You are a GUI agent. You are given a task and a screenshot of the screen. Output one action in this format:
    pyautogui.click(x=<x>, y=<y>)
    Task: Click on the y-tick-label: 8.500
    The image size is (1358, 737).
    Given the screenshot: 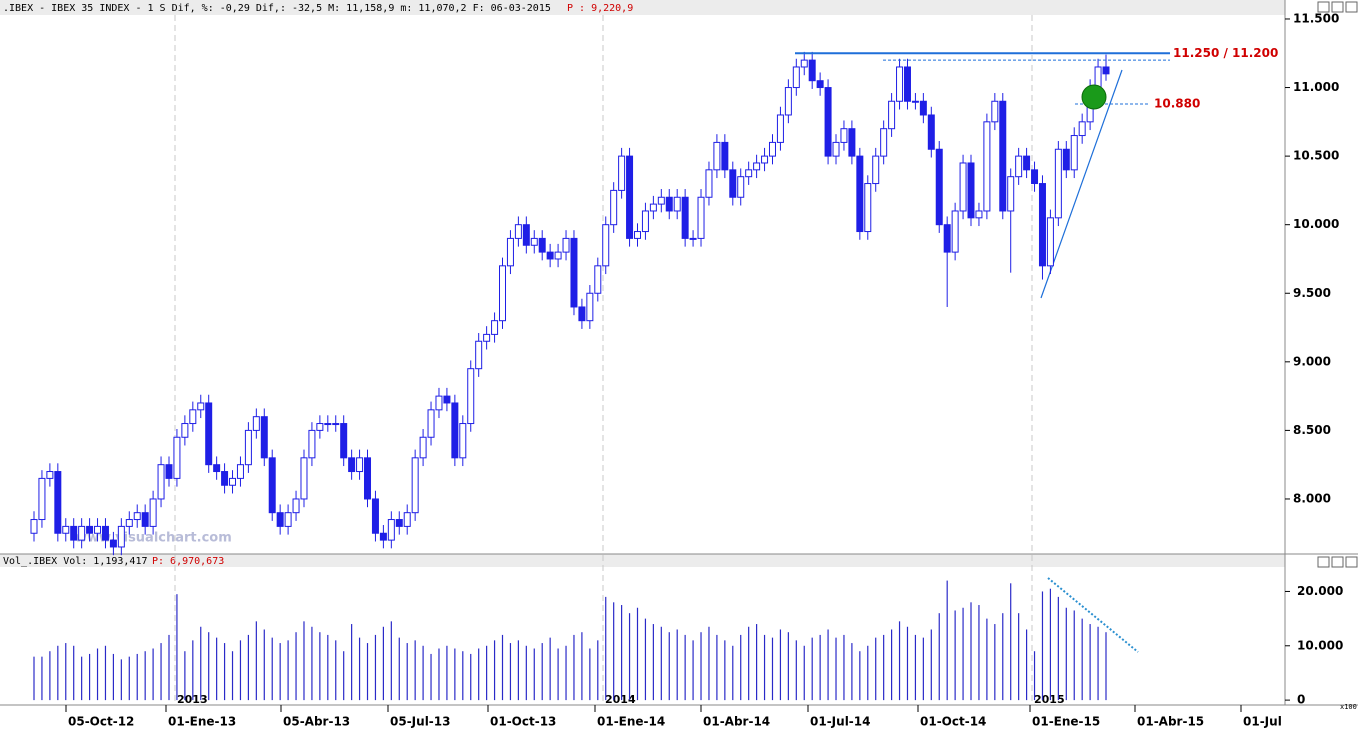 What is the action you would take?
    pyautogui.click(x=1312, y=430)
    